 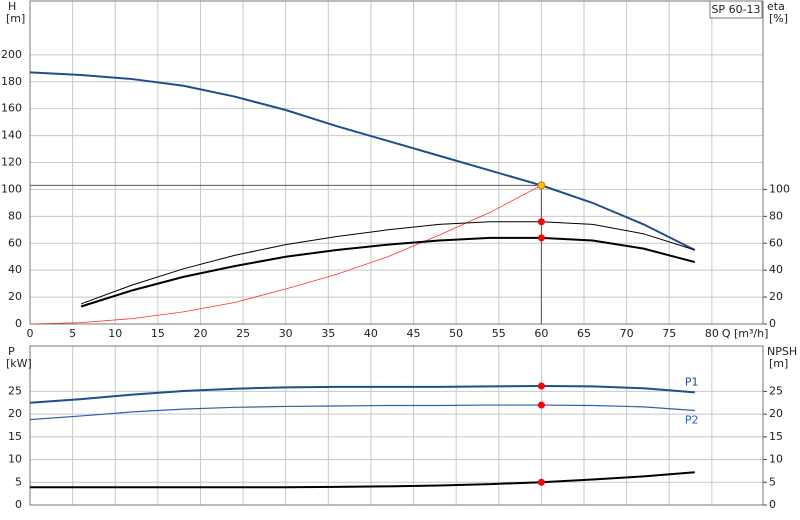 What do you see at coordinates (15, 459) in the screenshot?
I see `y-tick-label: 10` at bounding box center [15, 459].